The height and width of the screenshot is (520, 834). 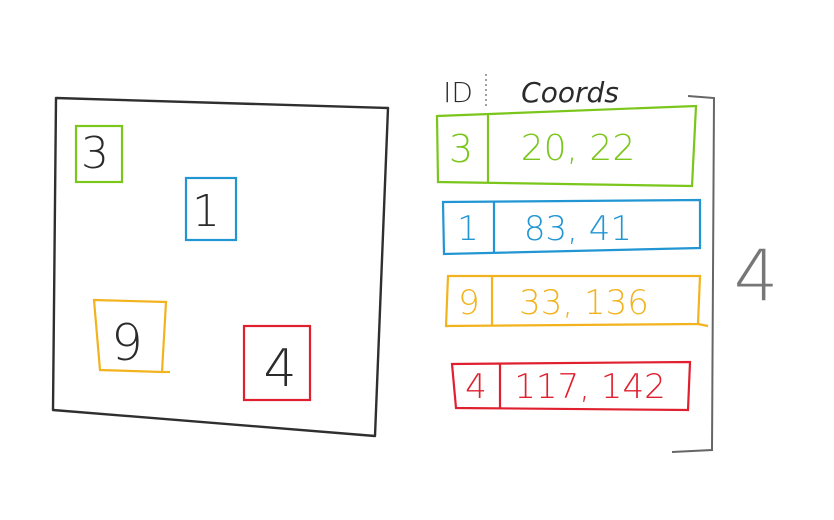 I want to click on canvas-box-1: 1, so click(x=211, y=209).